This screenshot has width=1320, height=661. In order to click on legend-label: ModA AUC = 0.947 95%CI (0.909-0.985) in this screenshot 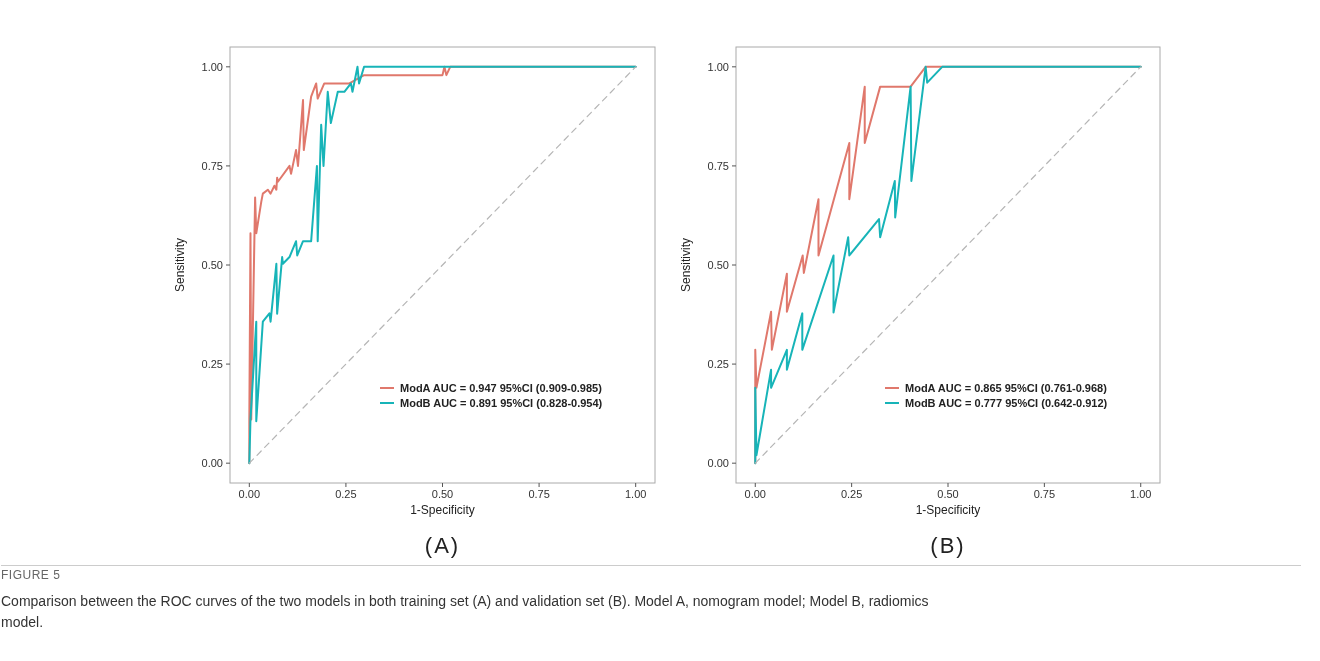, I will do `click(501, 388)`.